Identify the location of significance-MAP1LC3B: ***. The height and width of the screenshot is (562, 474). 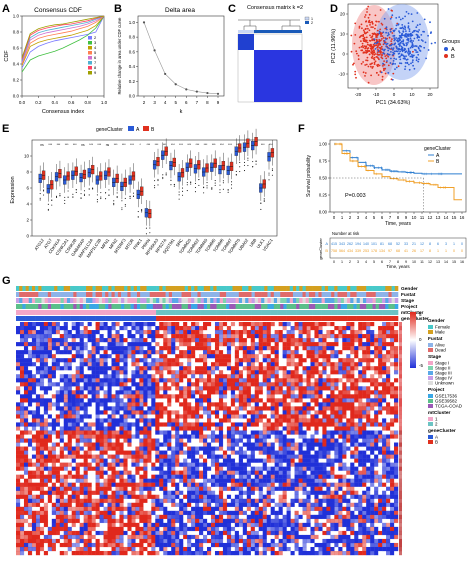
(99, 145).